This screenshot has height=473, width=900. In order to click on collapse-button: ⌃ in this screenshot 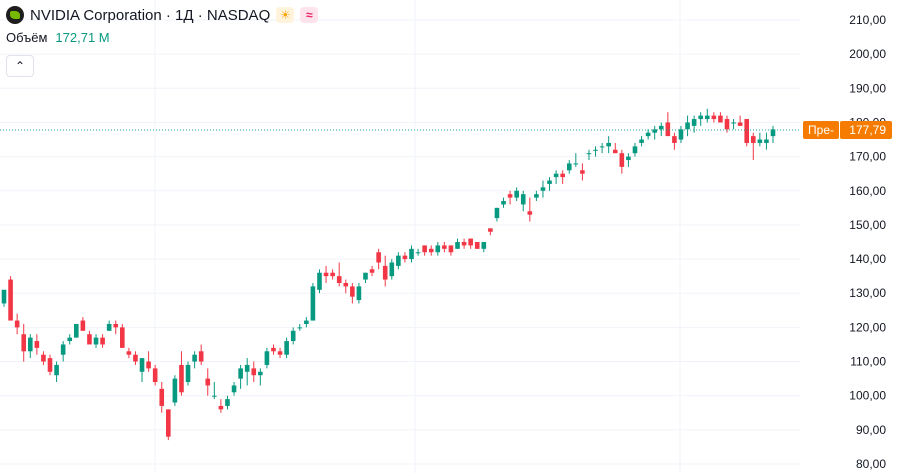, I will do `click(20, 66)`.